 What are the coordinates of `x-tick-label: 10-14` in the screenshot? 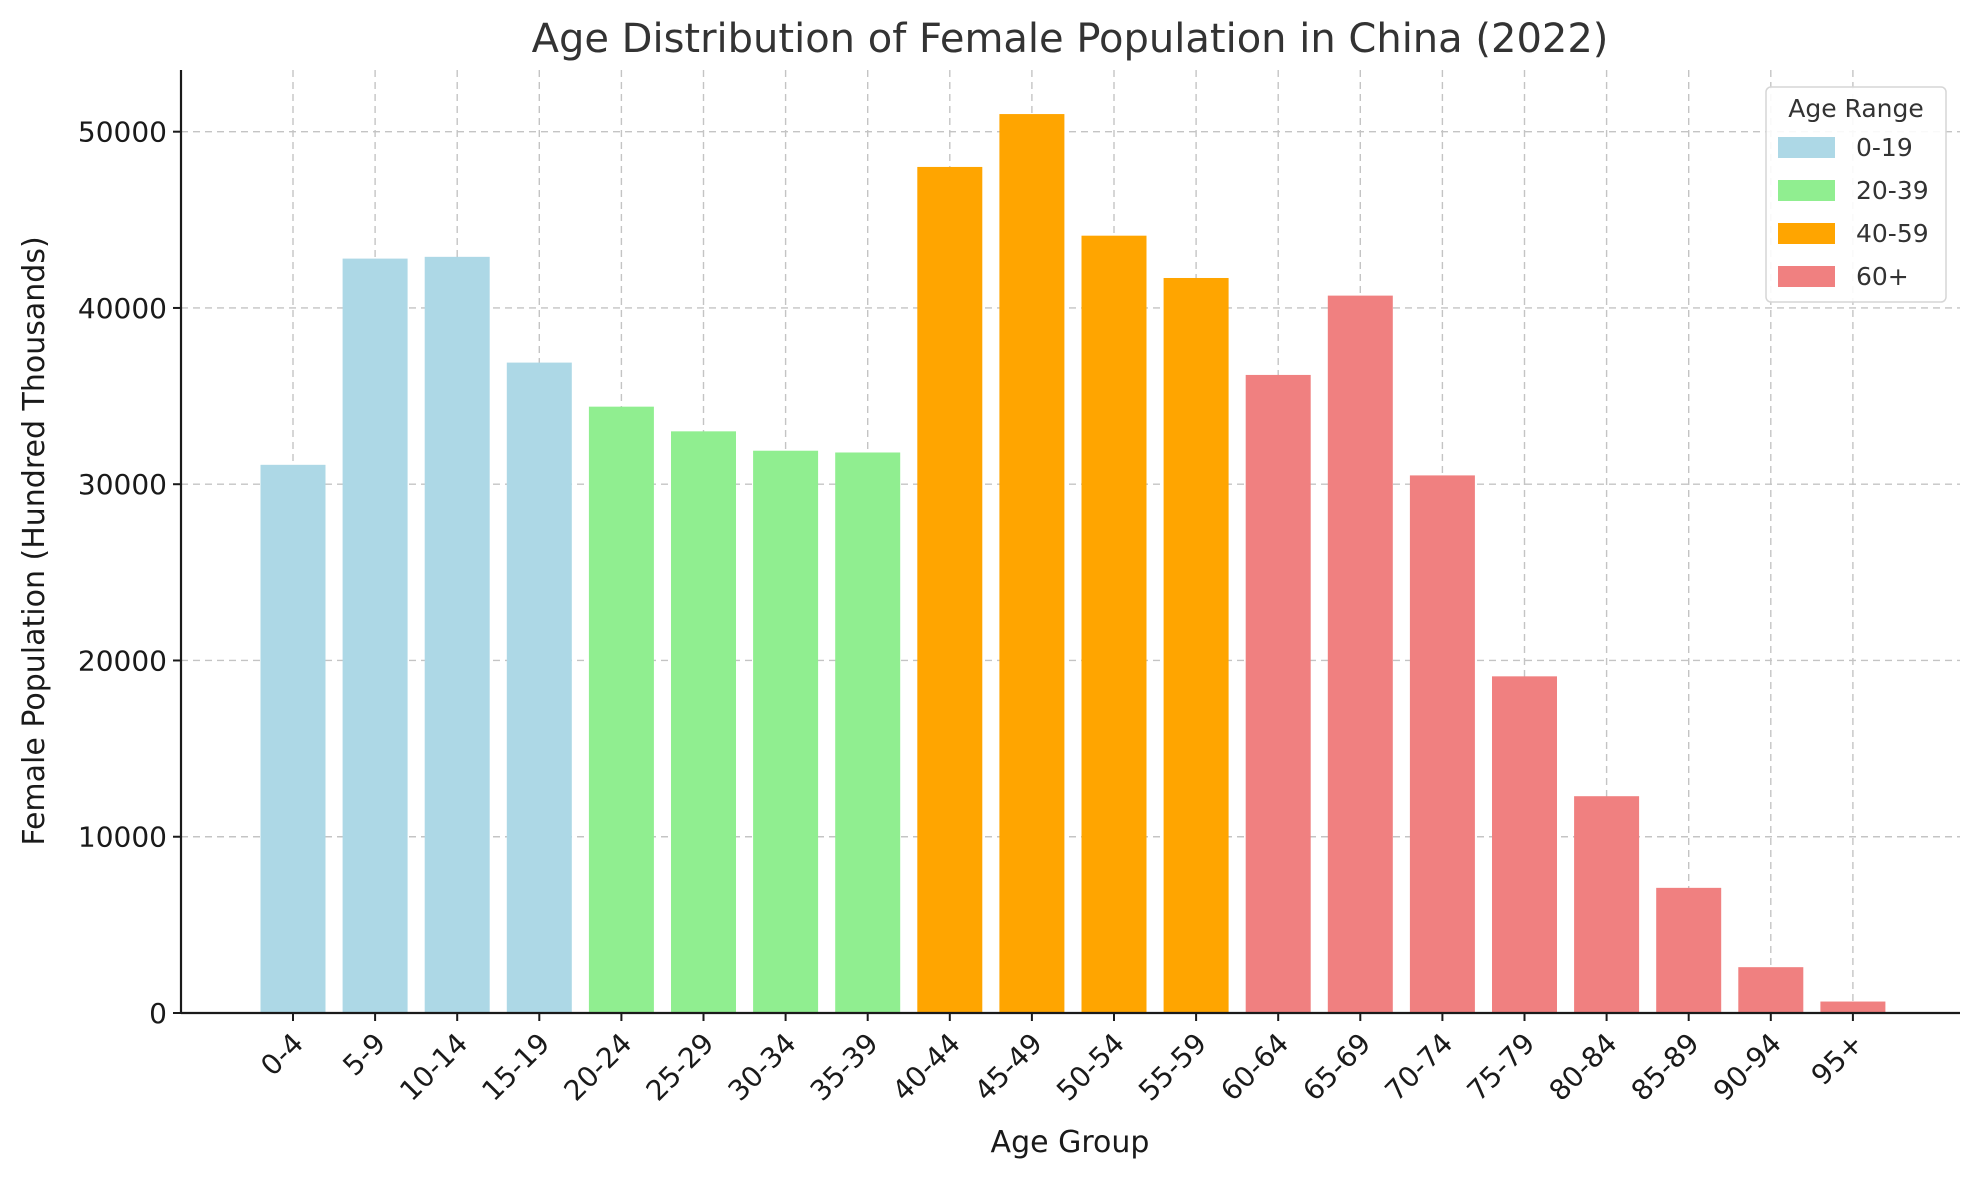 It's located at (433, 1067).